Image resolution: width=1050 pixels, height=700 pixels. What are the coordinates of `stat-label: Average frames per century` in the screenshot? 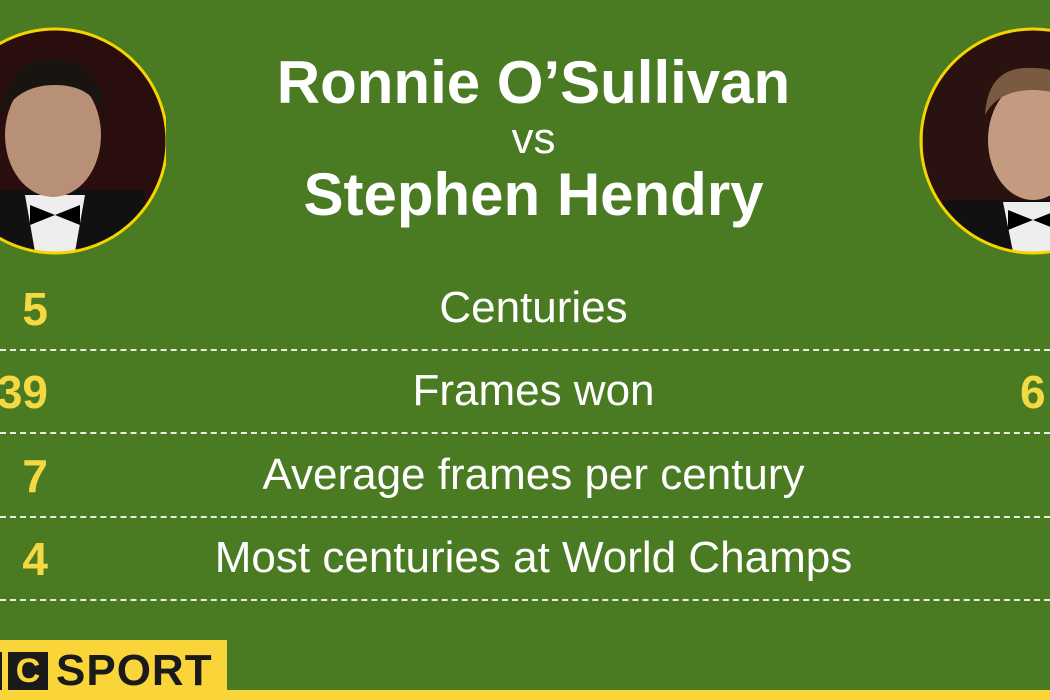 It's located at (533, 474).